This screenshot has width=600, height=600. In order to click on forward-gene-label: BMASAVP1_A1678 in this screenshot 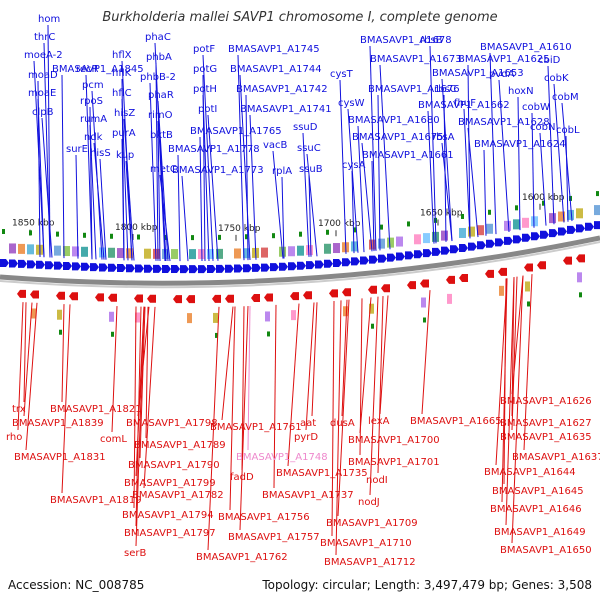, I will do `click(406, 40)`.